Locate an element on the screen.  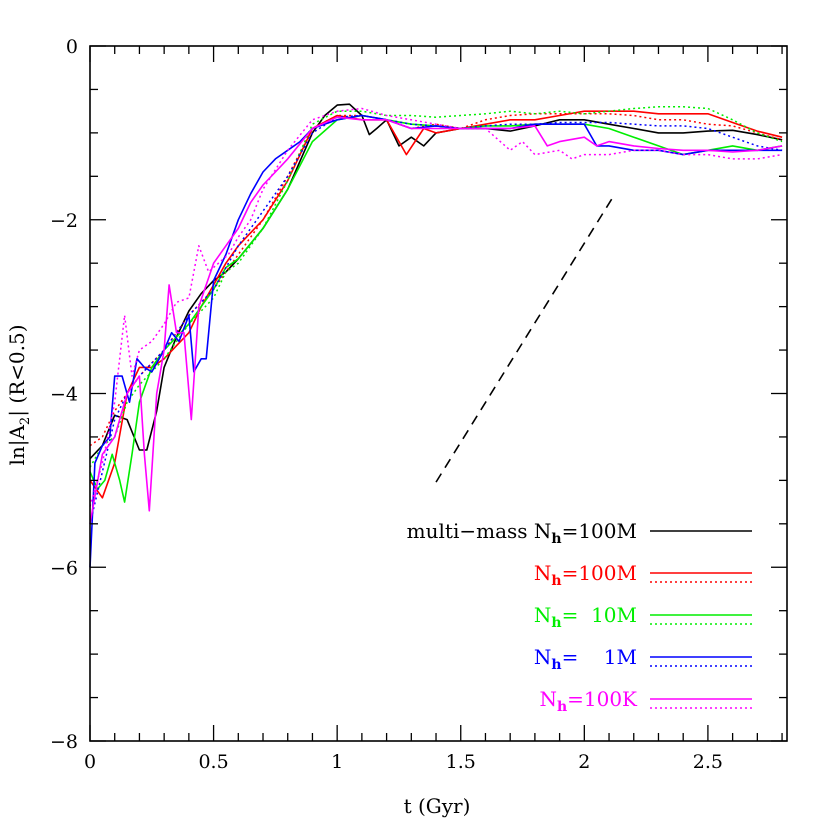
x-axis-label: t (Gyr) is located at coordinates (437, 806).